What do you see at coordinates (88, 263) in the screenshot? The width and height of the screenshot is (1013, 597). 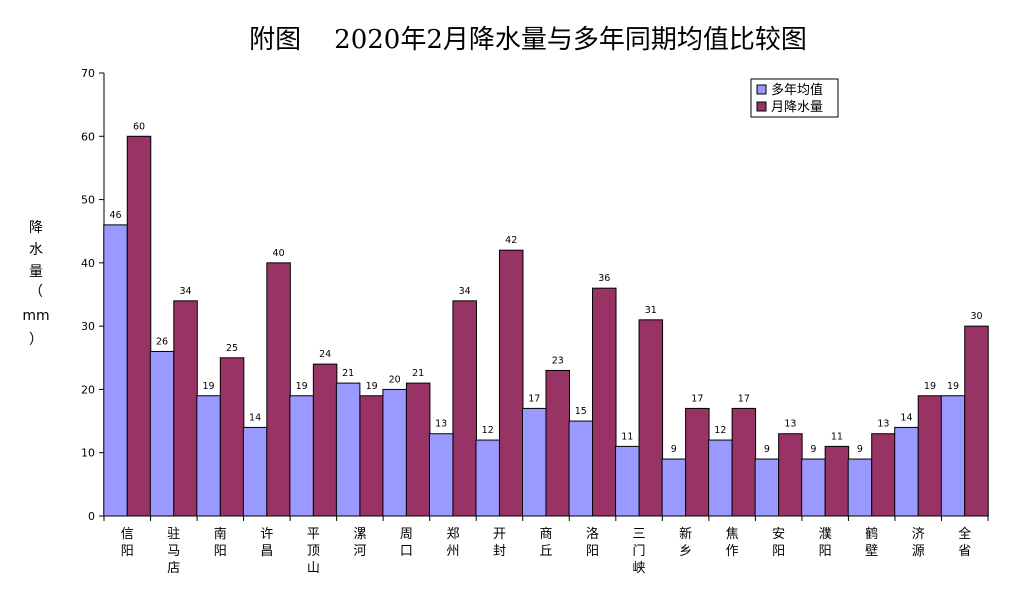 I see `y-tick-label: 40` at bounding box center [88, 263].